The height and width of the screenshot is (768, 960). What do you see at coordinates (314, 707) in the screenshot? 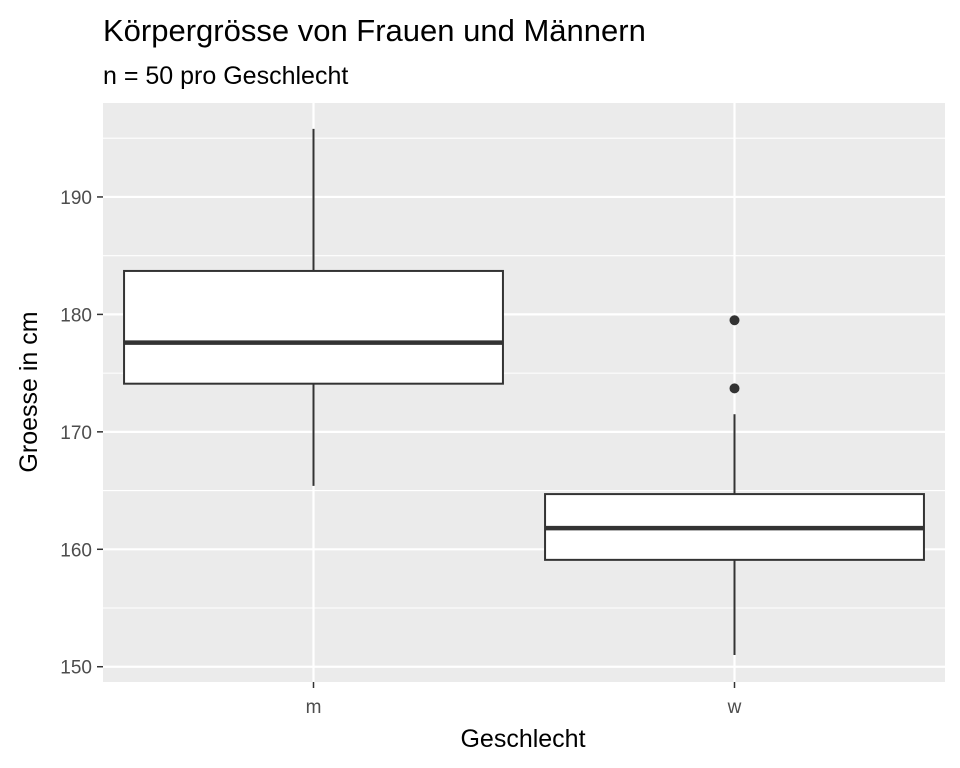
I see `x-tick-label: m` at bounding box center [314, 707].